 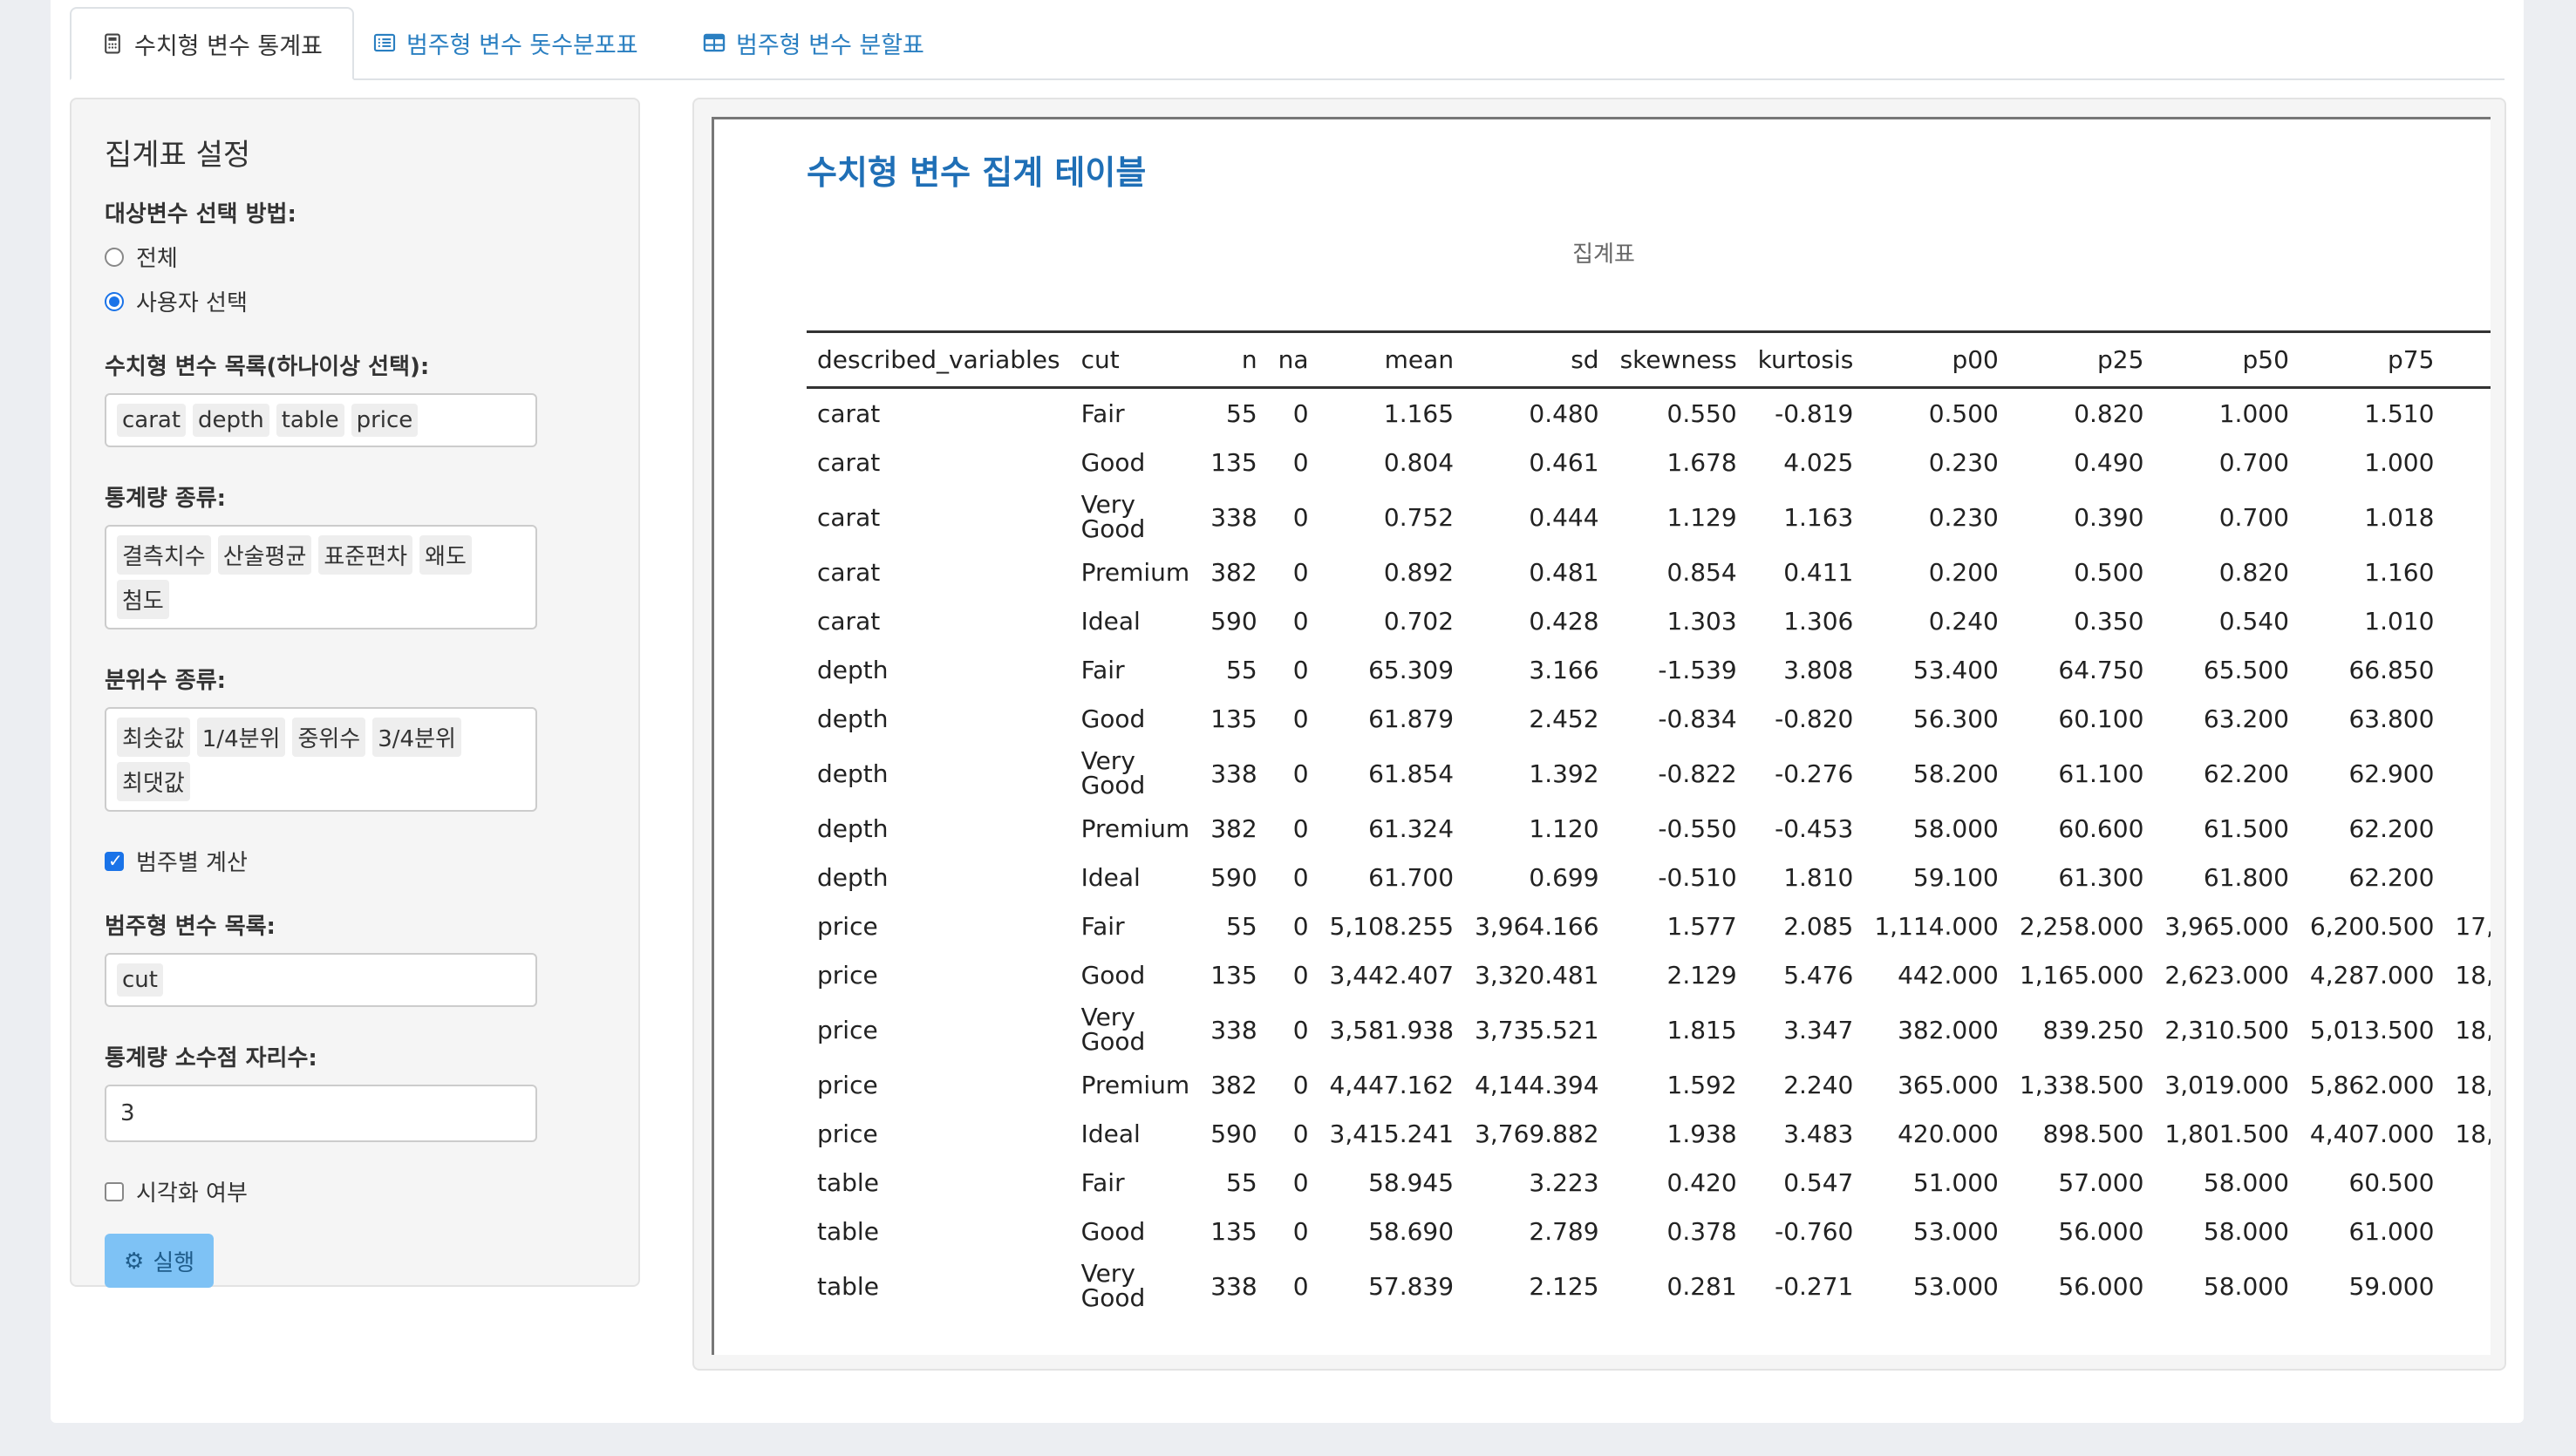 I want to click on table-cell: price, so click(x=848, y=1029).